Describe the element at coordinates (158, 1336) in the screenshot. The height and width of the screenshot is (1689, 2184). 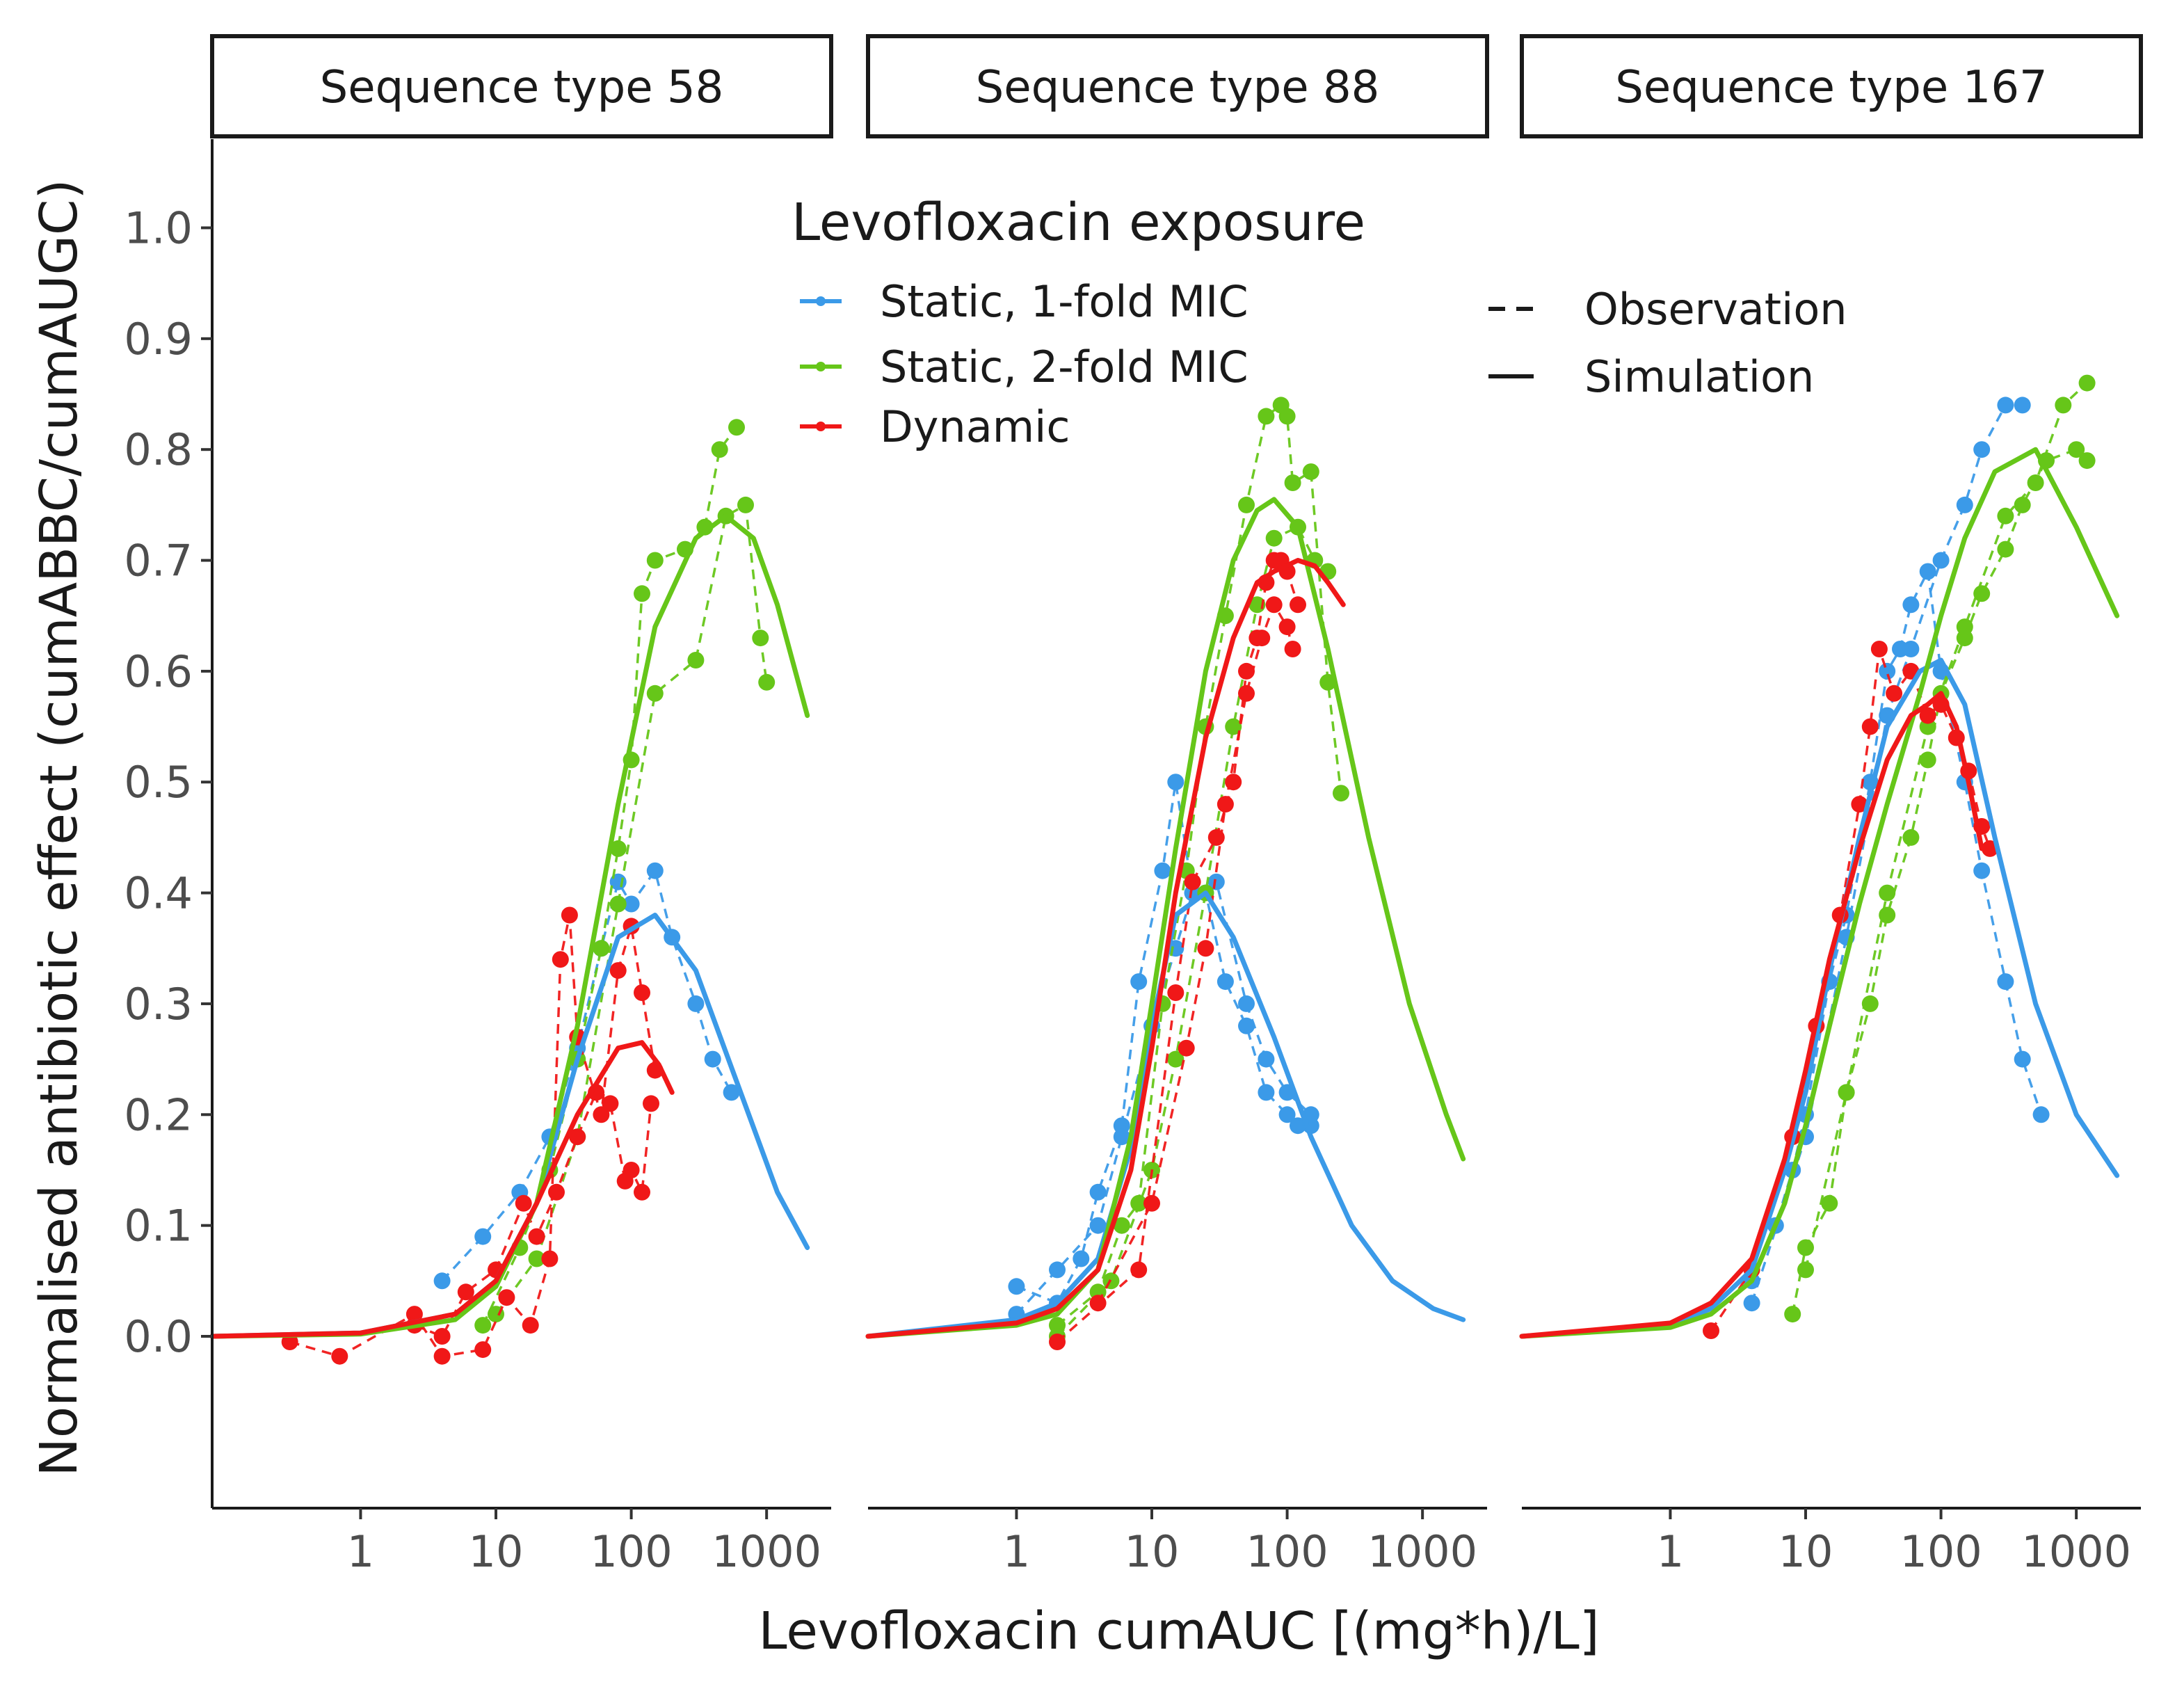
I see `y-tick-label: 0.0` at that location.